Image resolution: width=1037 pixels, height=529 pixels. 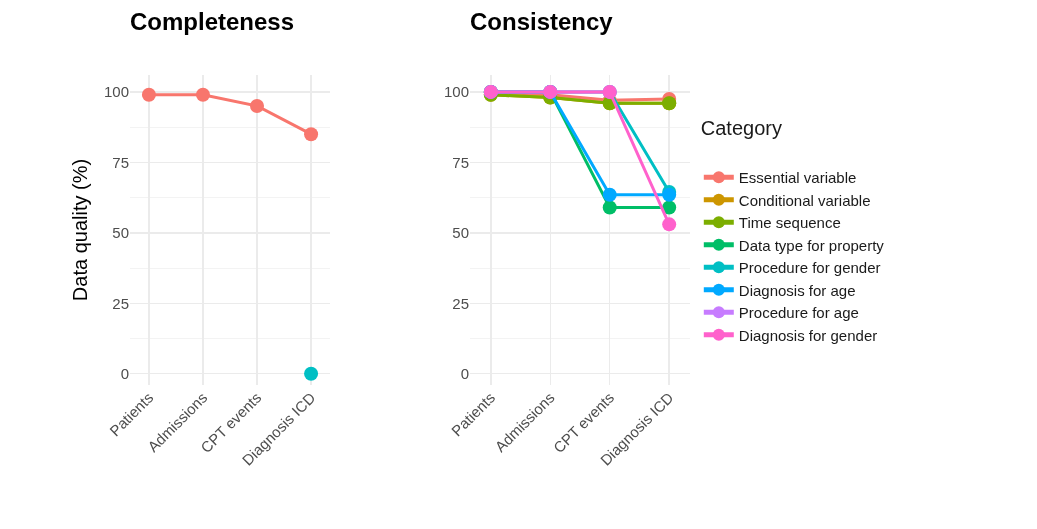 What do you see at coordinates (808, 335) in the screenshot?
I see `legend-label: Diagnosis for gender` at bounding box center [808, 335].